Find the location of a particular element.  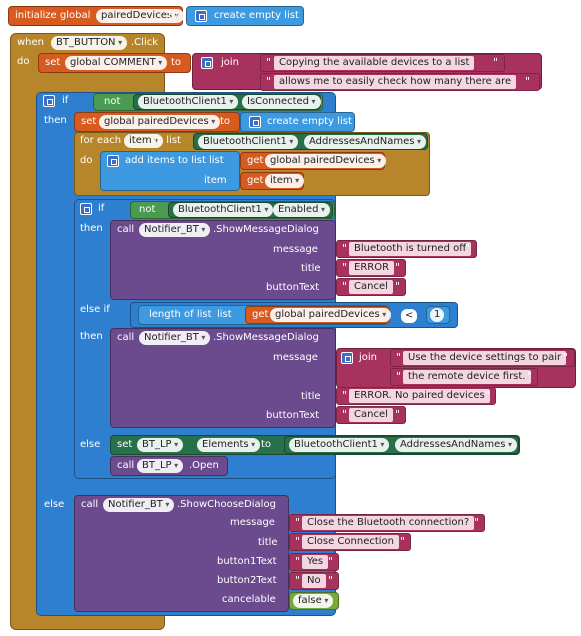

initialize-global-block: initialize global pairedDevices to is located at coordinates (96, 16).